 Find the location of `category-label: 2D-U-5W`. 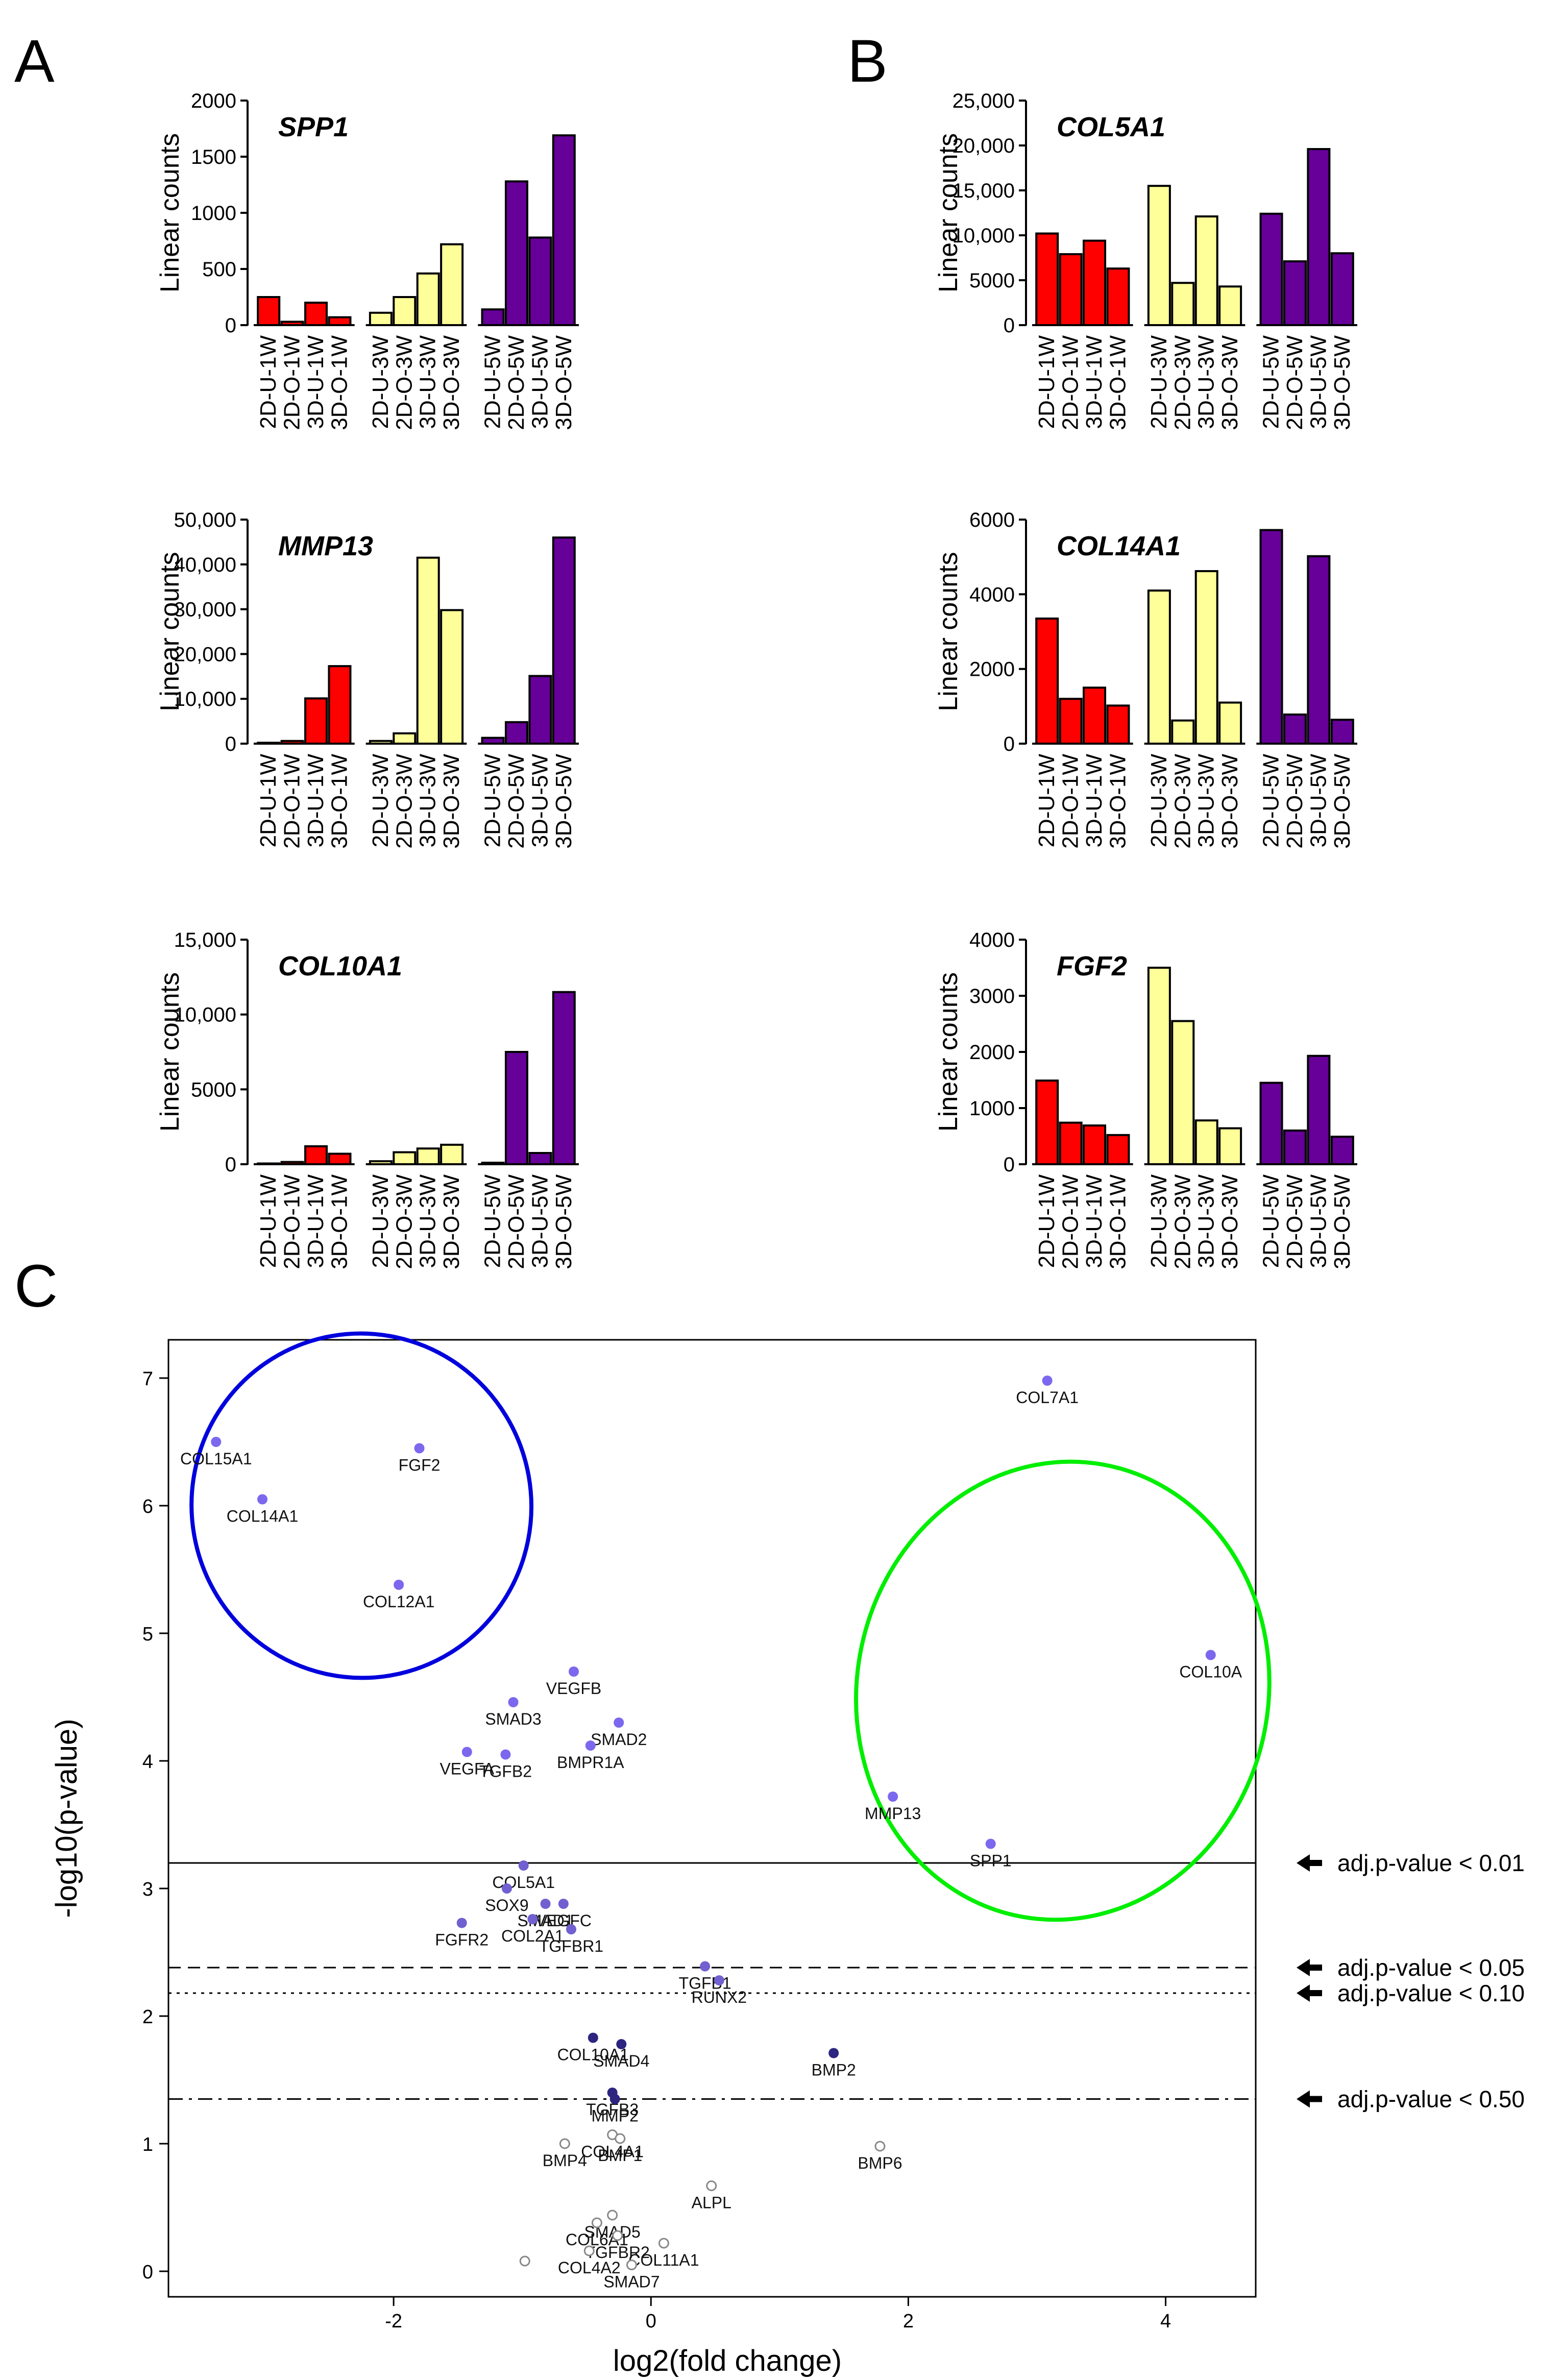

category-label: 2D-U-5W is located at coordinates (492, 382).